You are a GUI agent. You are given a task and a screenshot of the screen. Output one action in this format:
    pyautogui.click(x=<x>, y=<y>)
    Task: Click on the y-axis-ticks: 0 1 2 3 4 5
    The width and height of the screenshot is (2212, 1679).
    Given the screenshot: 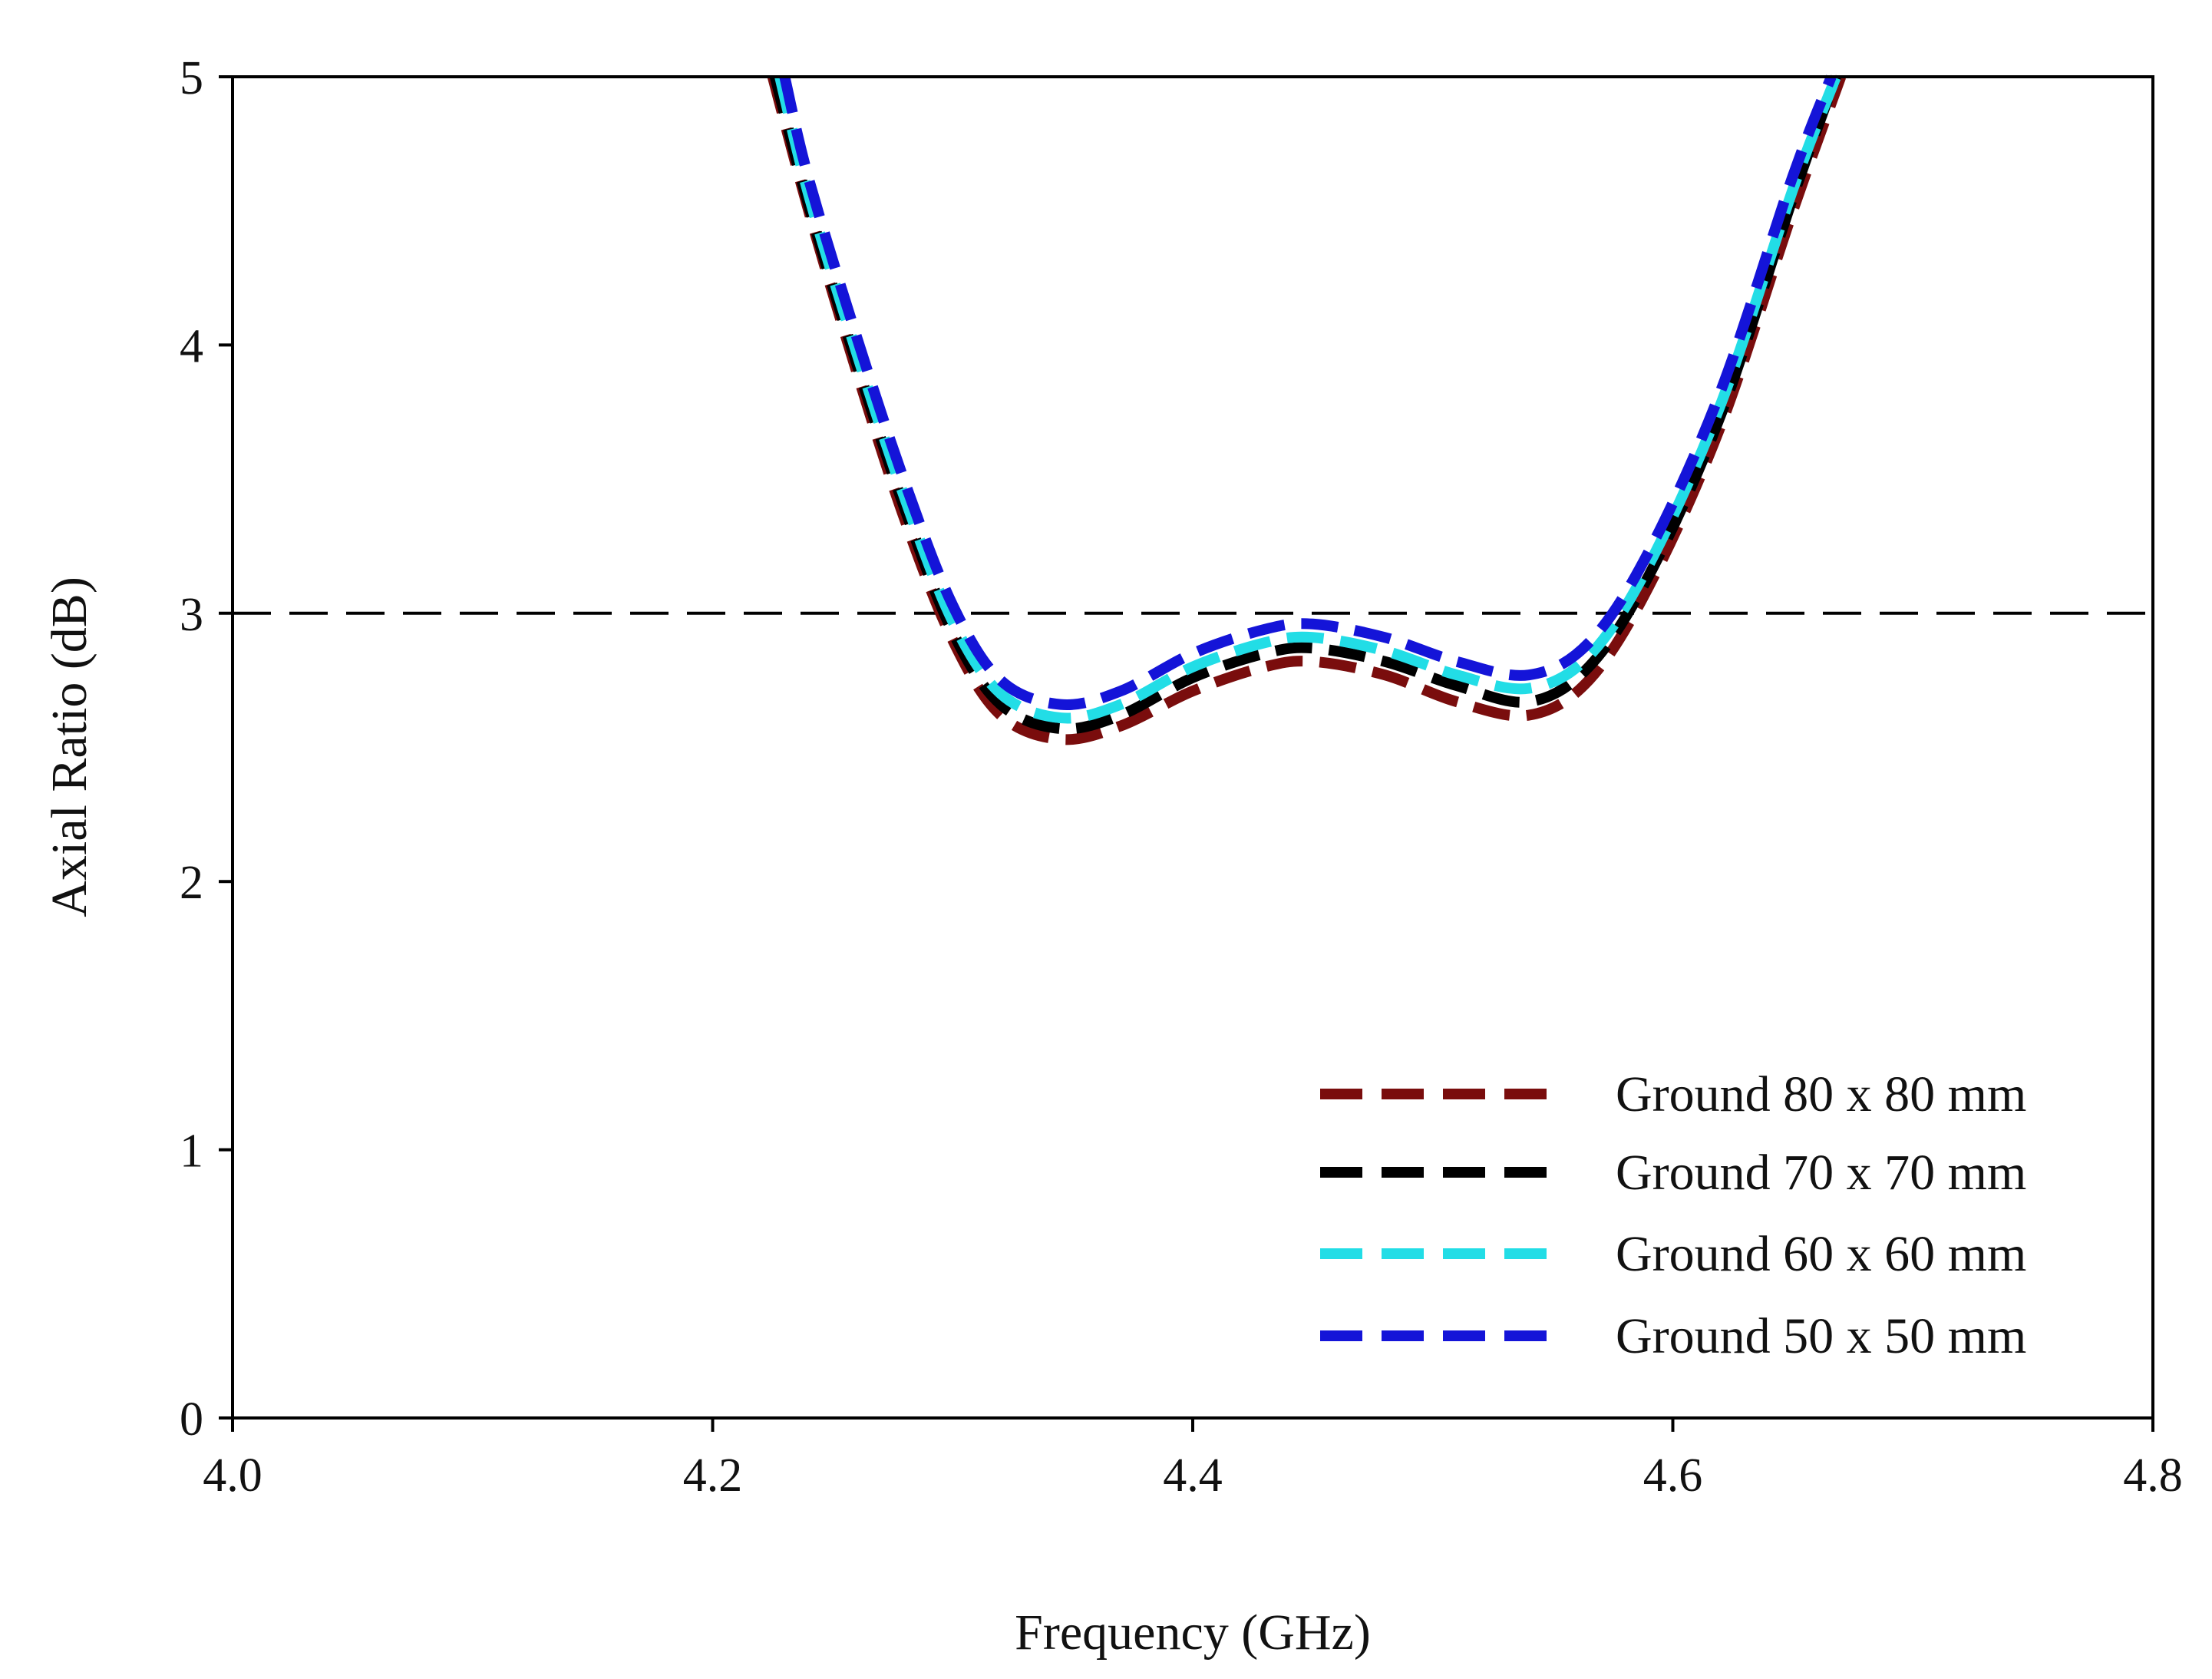 What is the action you would take?
    pyautogui.click(x=206, y=749)
    